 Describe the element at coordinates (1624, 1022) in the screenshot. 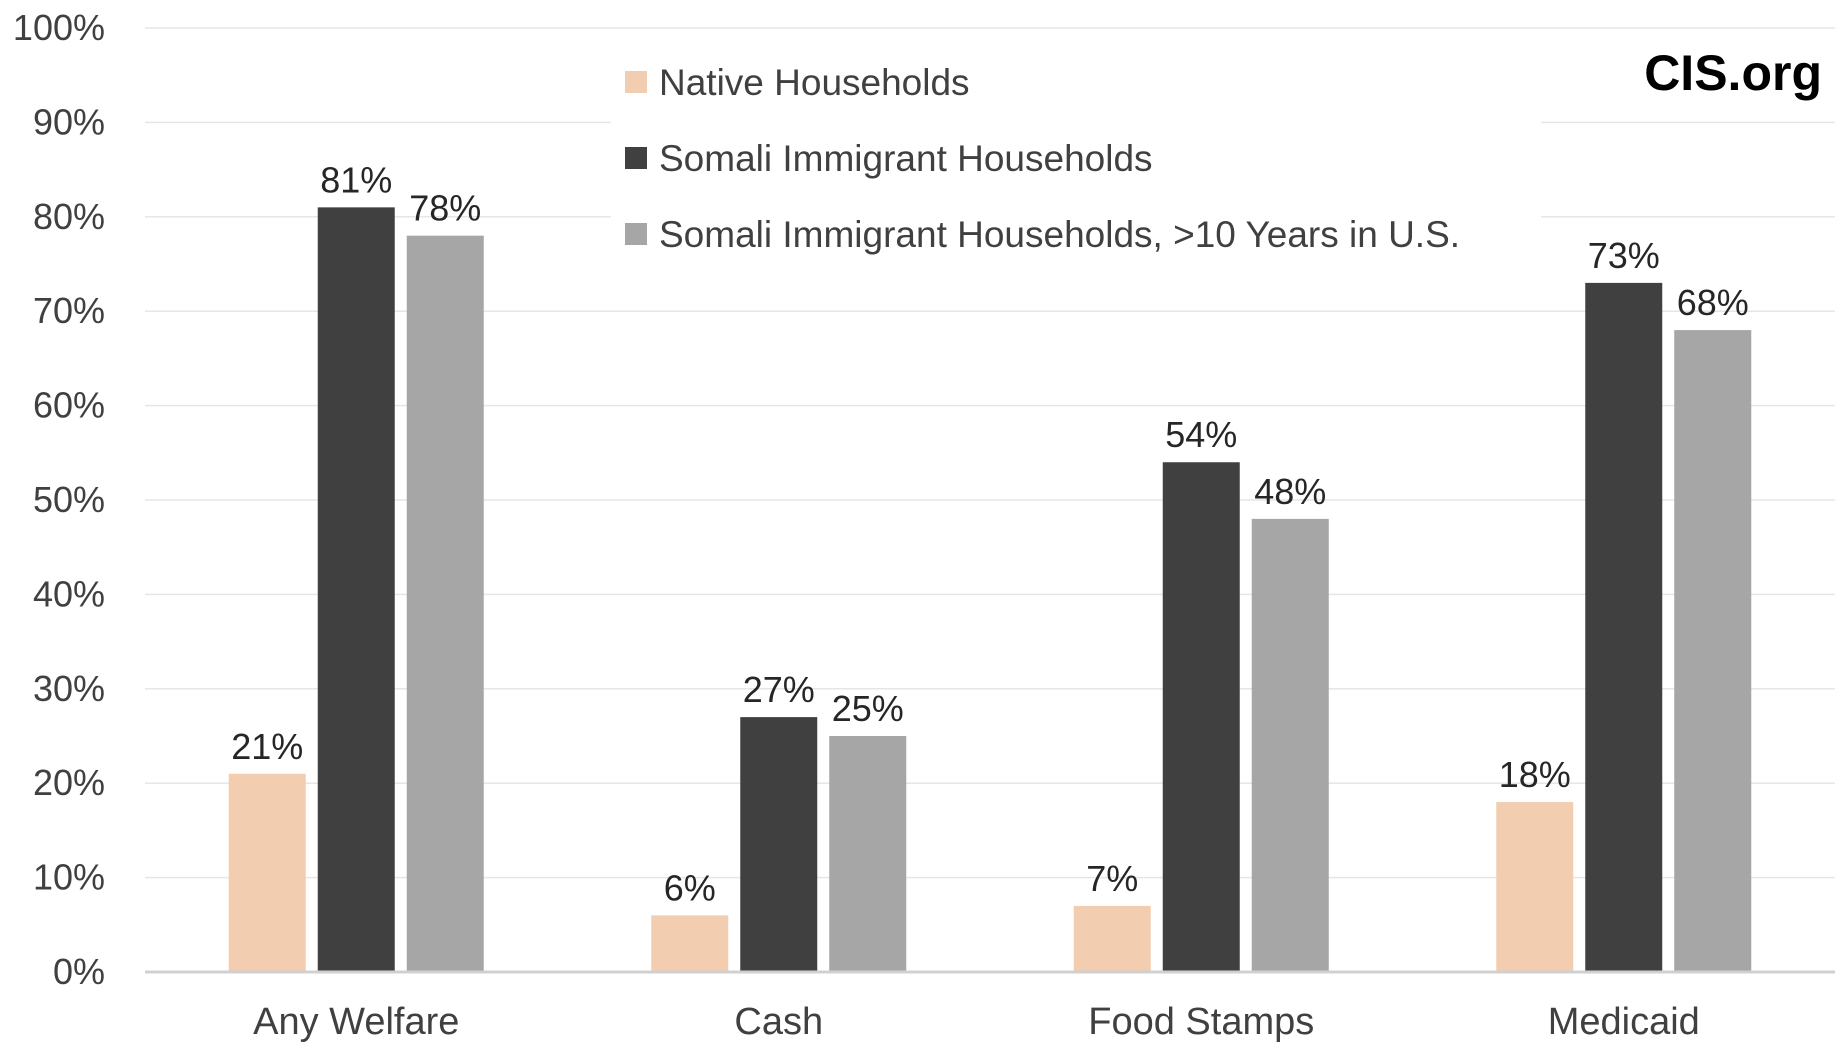

I see `x-category-label: Medicaid` at that location.